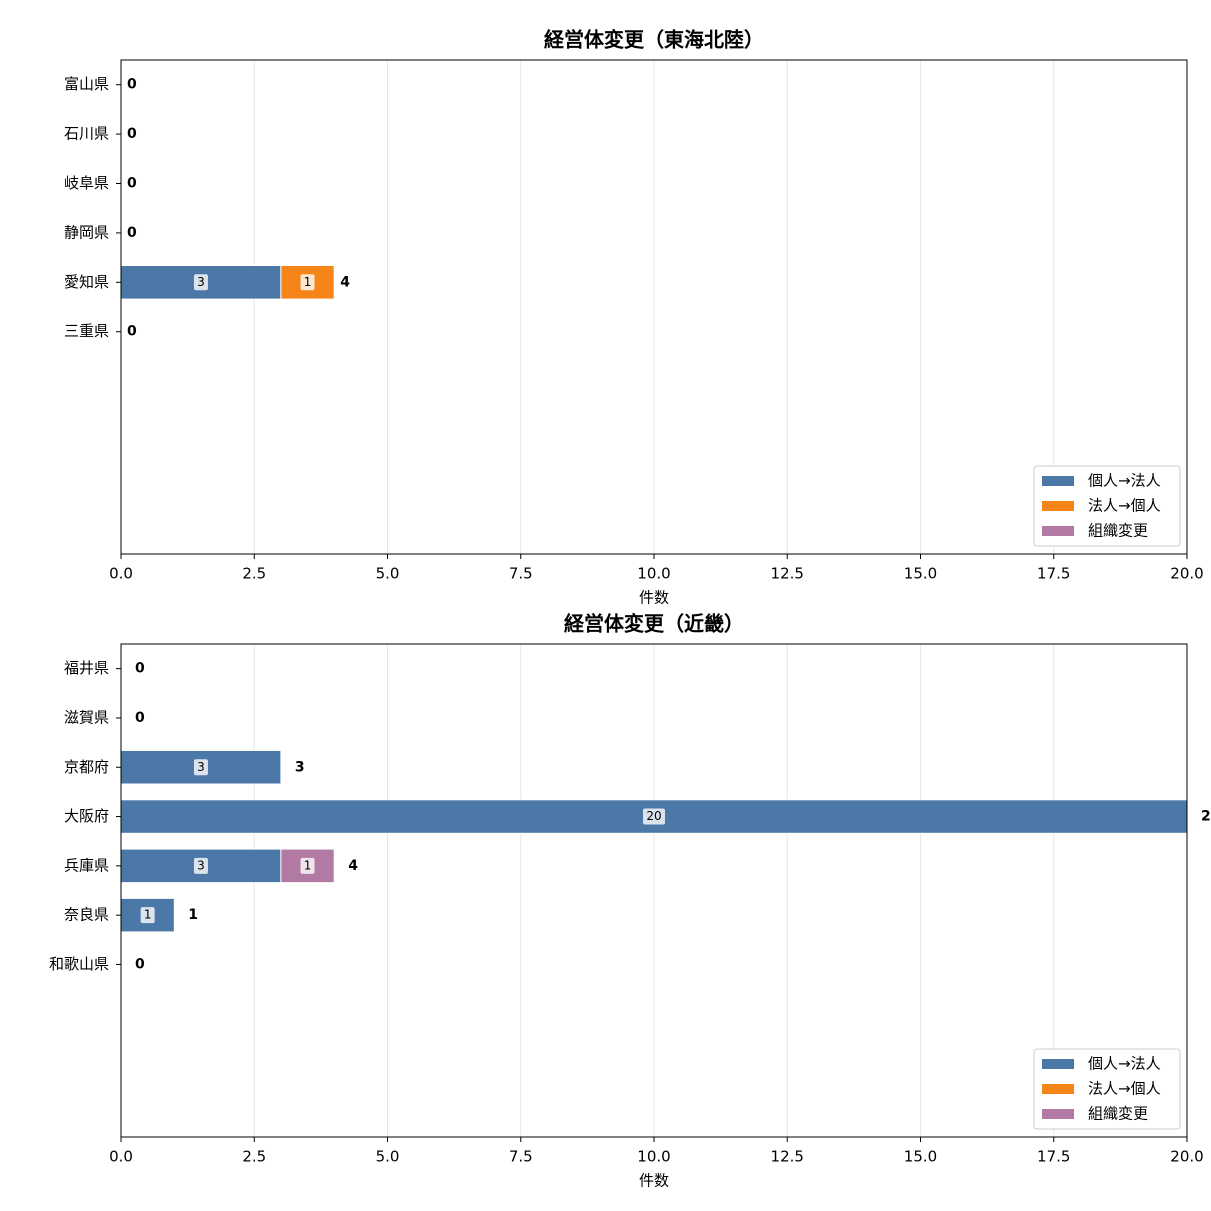 Image resolution: width=1211 pixels, height=1211 pixels. What do you see at coordinates (654, 624) in the screenshot?
I see `chart-title: 経営体変更（近畿）` at bounding box center [654, 624].